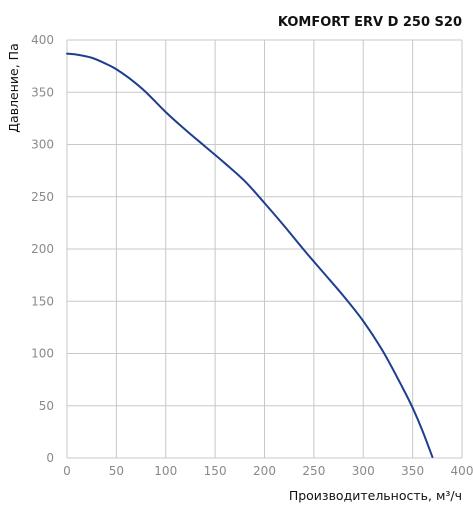  What do you see at coordinates (462, 471) in the screenshot?
I see `x-tick-label: 400` at bounding box center [462, 471].